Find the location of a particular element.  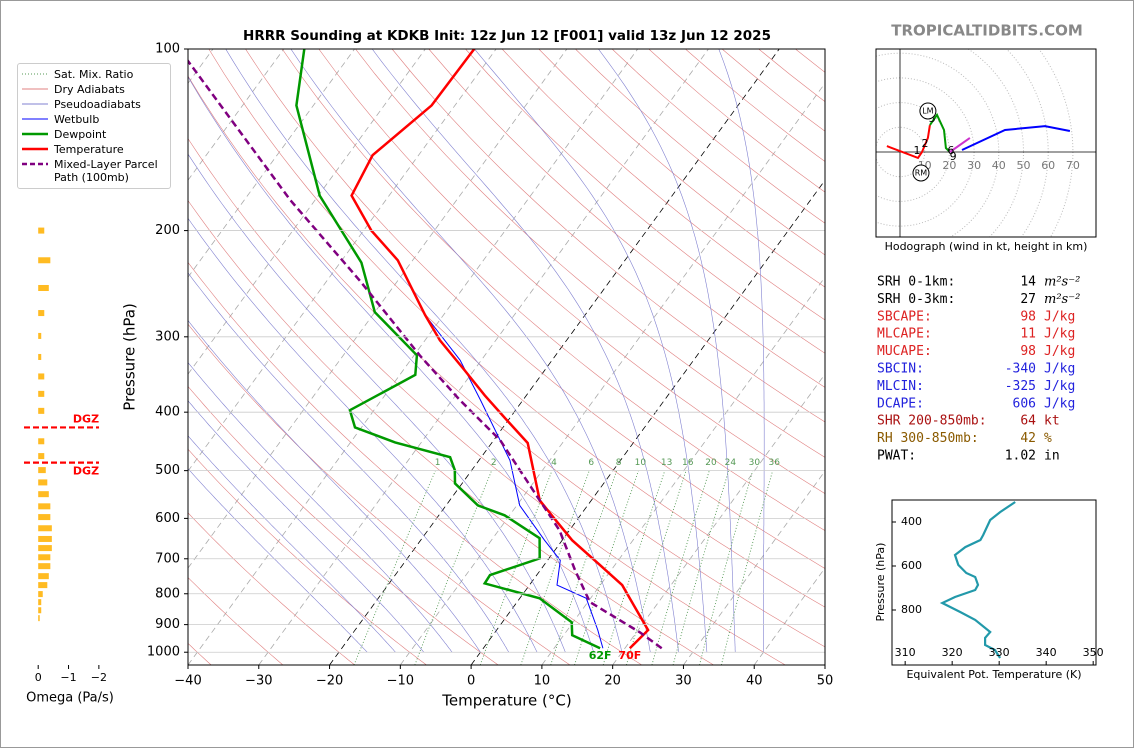

index-value: 606 is located at coordinates (1024, 403).